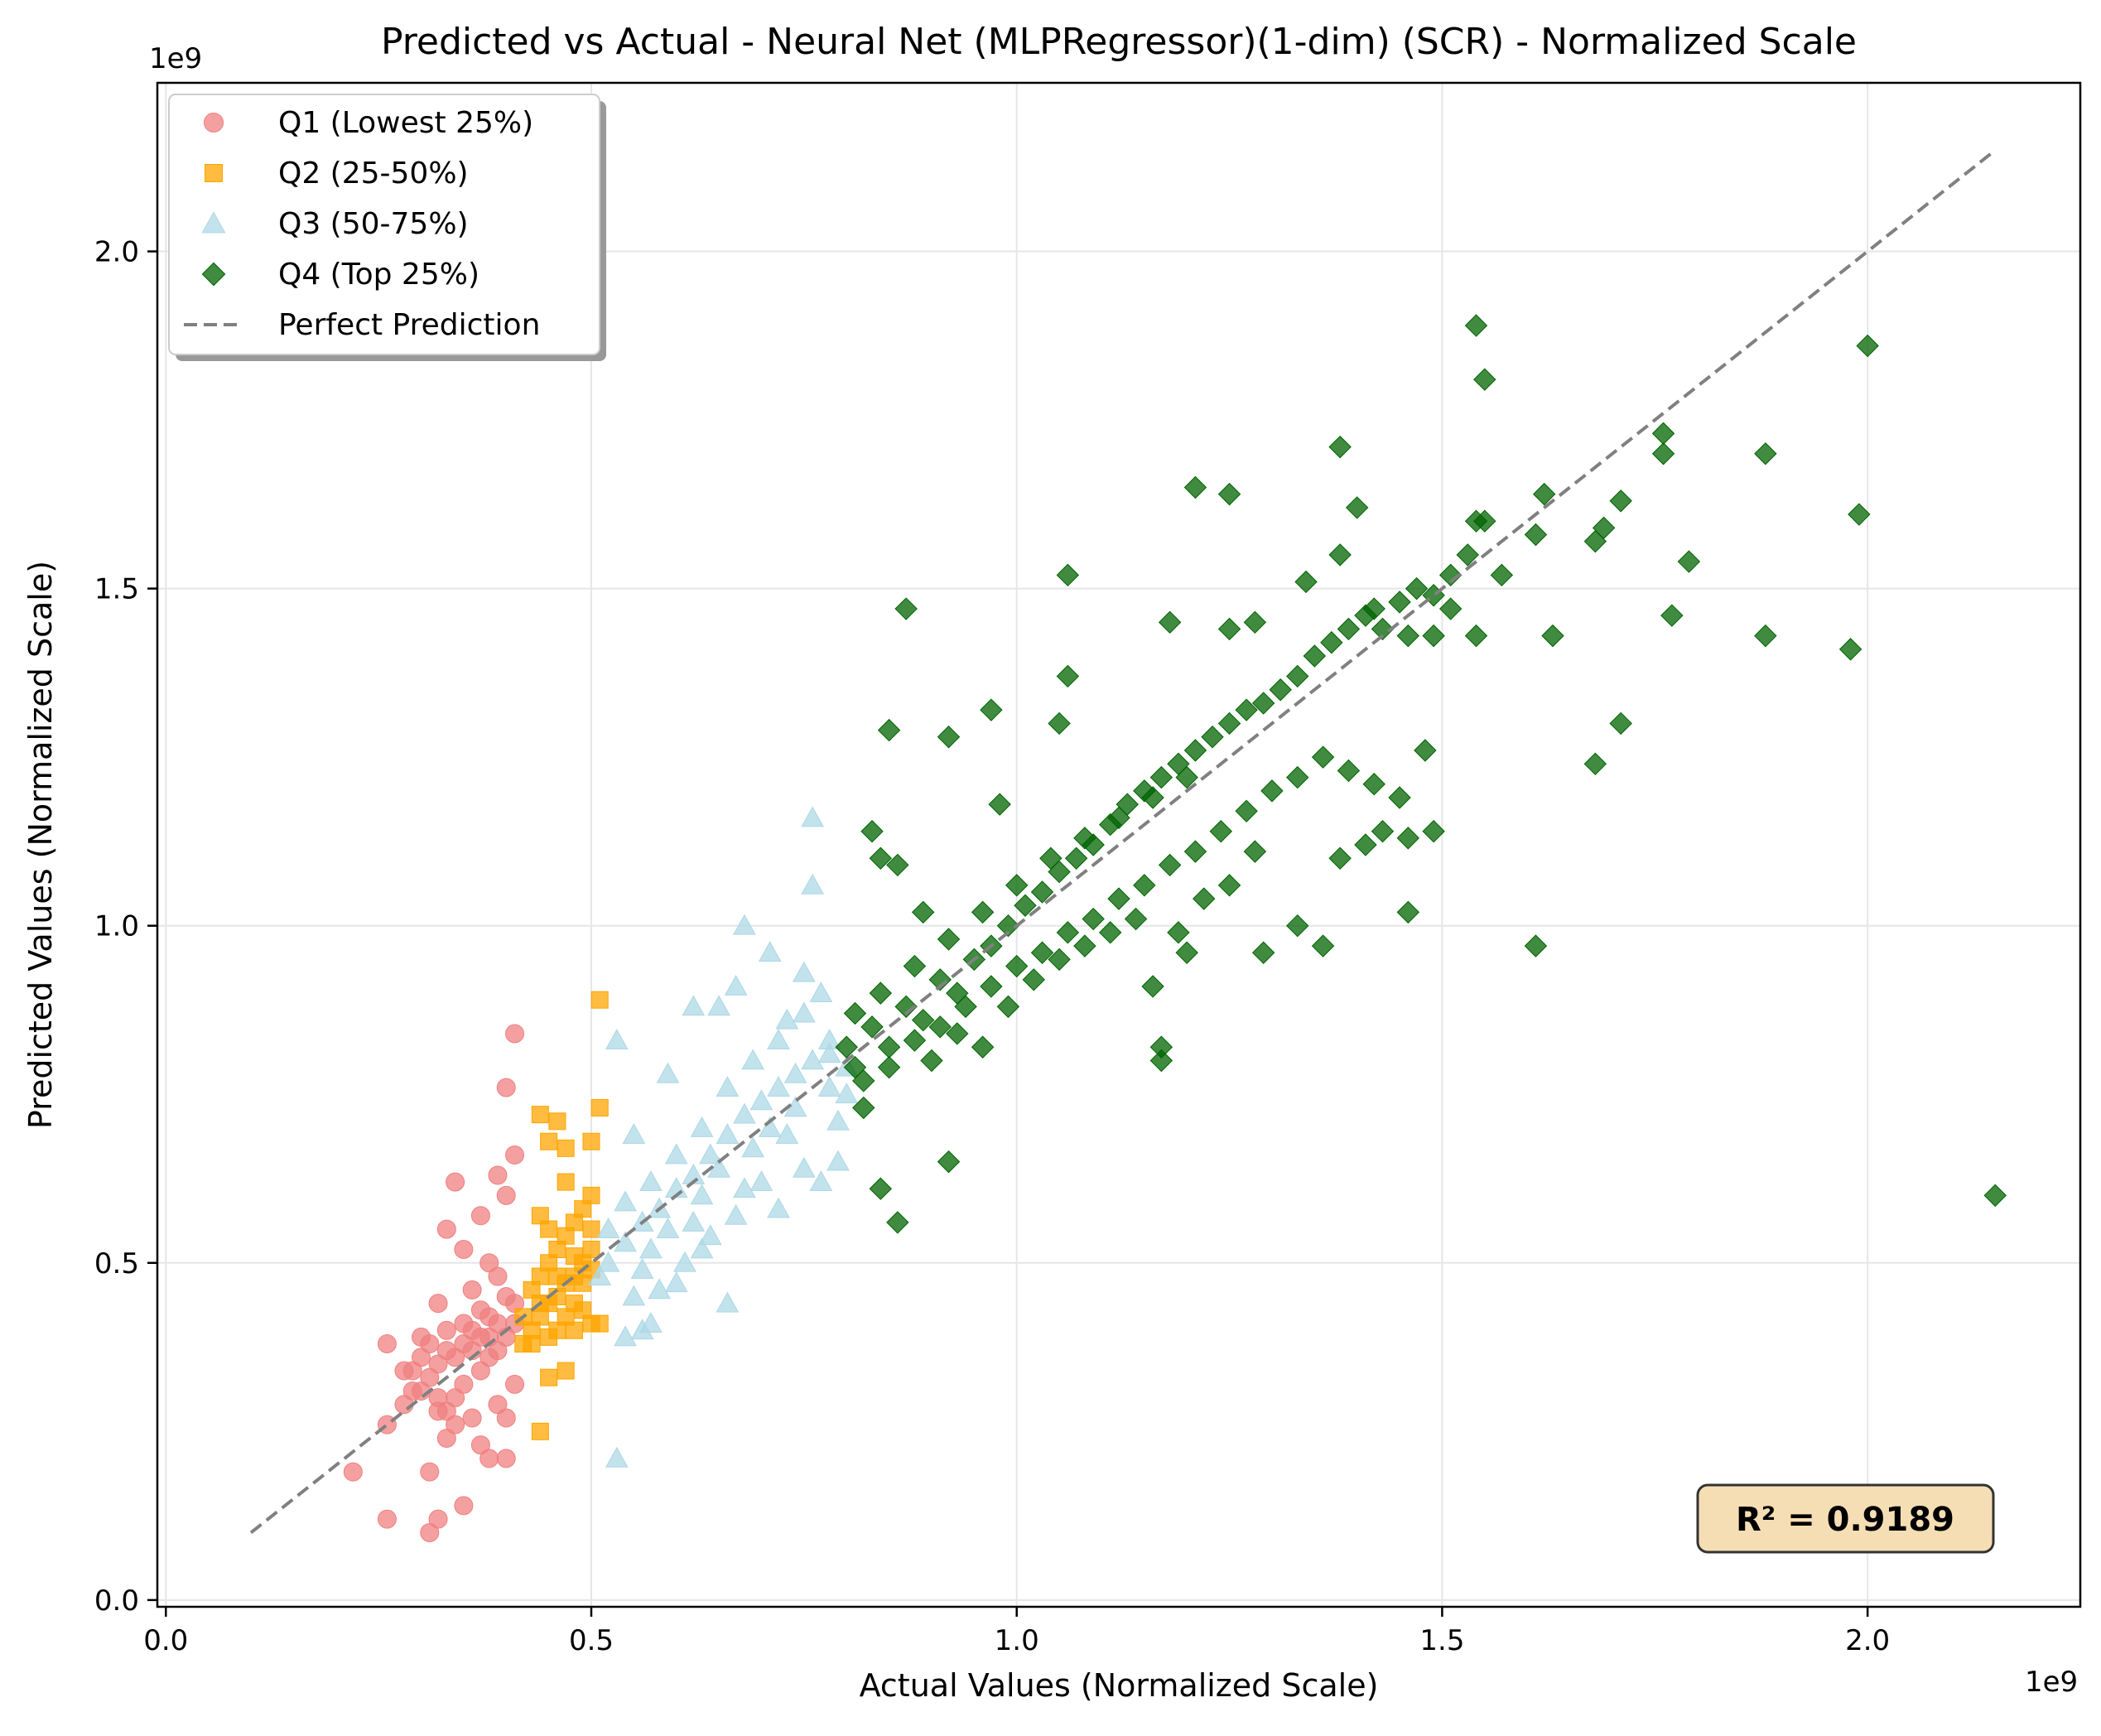 This screenshot has height=1736, width=2101. I want to click on series-q2, so click(561, 1215).